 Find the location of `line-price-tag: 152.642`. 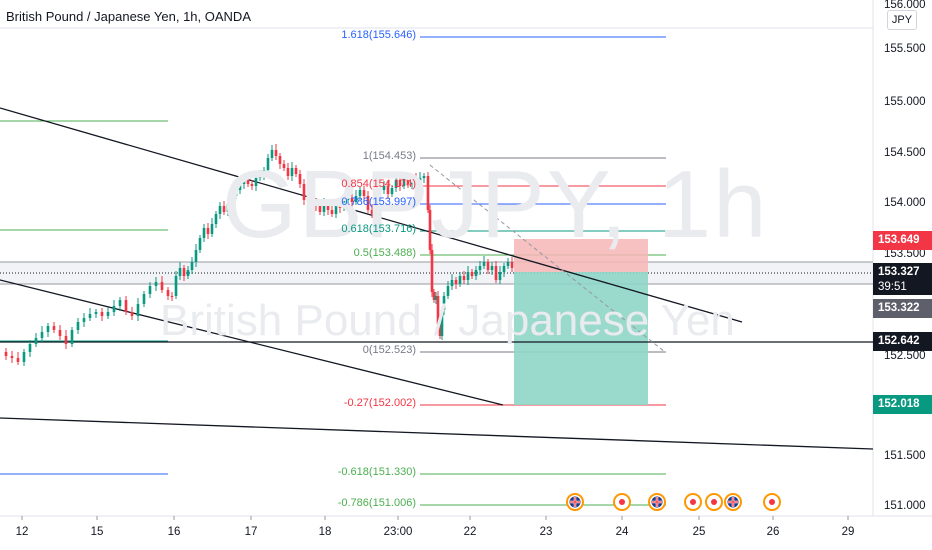

line-price-tag: 152.642 is located at coordinates (902, 341).